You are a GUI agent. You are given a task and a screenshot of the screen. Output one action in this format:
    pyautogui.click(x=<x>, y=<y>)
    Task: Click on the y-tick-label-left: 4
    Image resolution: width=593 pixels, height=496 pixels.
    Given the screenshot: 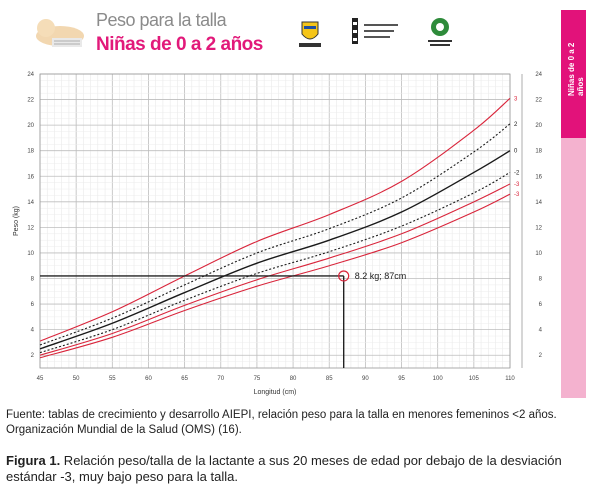 What is the action you would take?
    pyautogui.click(x=33, y=331)
    